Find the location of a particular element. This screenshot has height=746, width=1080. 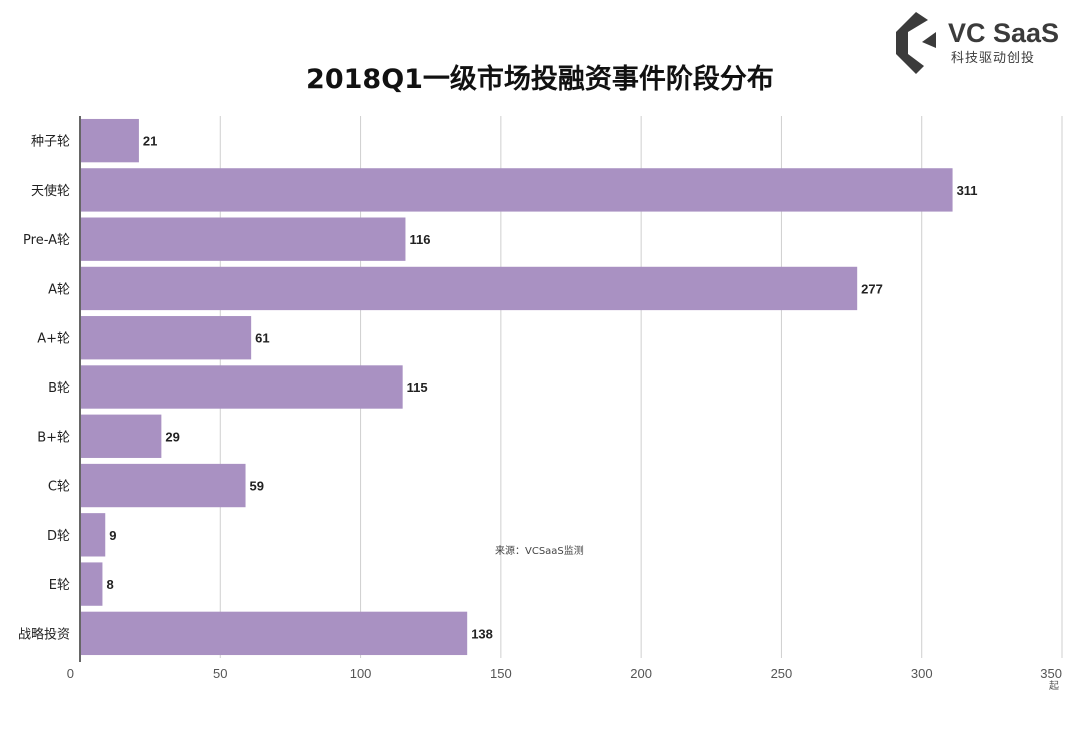

x-tick-label: 0 is located at coordinates (70, 673).